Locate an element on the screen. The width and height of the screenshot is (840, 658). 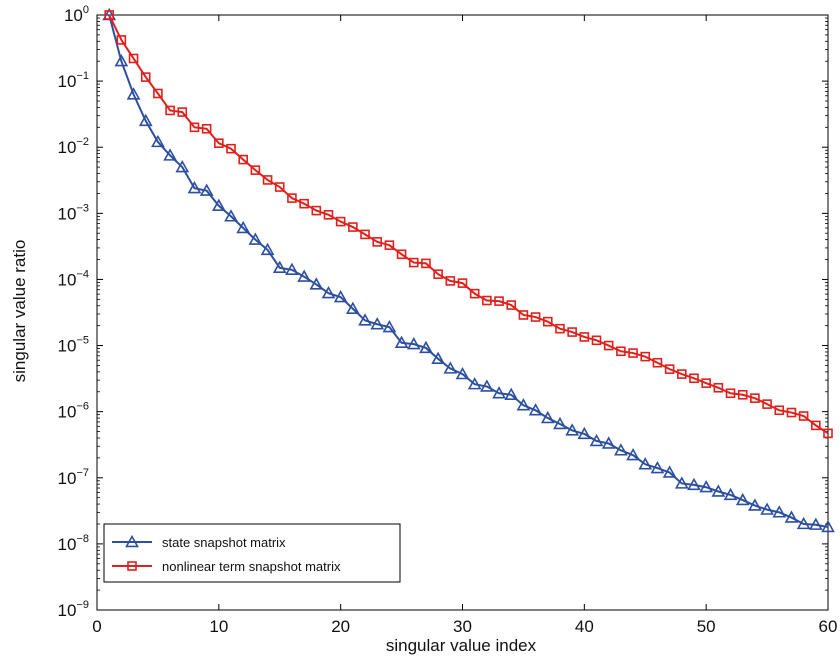
legend-box is located at coordinates (252, 553).